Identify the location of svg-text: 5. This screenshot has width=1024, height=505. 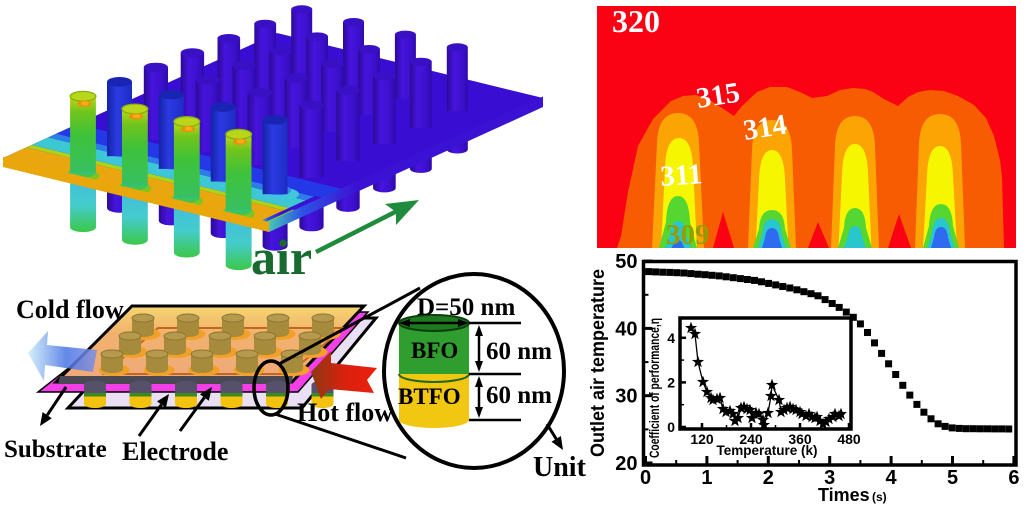
(952, 478).